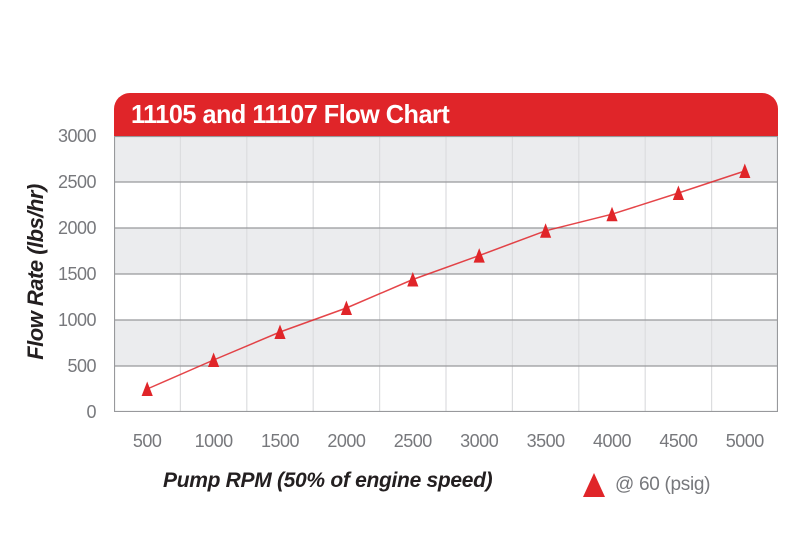 Image resolution: width=800 pixels, height=554 pixels. I want to click on chart-title-banner: 11105 and 11107 Flow Chart, so click(446, 114).